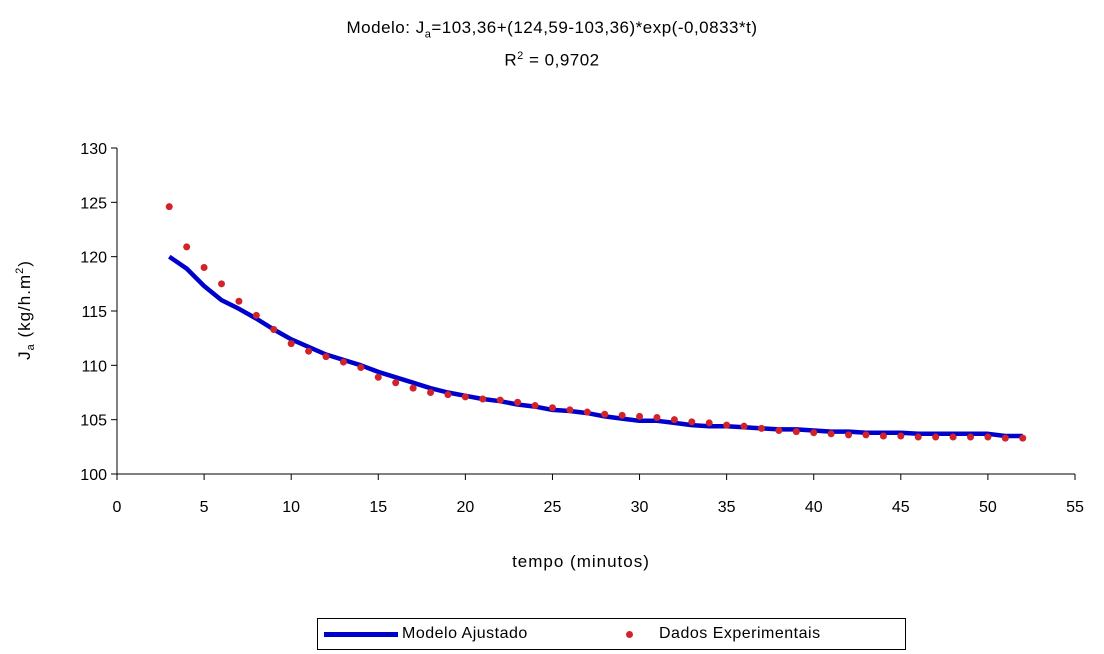  I want to click on y-axis-title-close: ), so click(24, 263).